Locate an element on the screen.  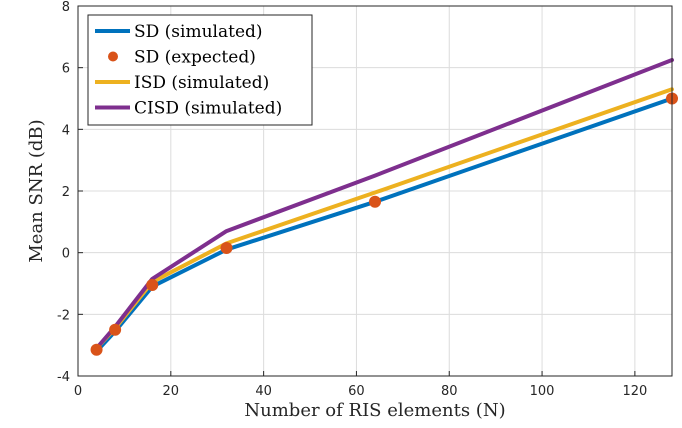
x-tick-label: 40 is located at coordinates (263, 391).